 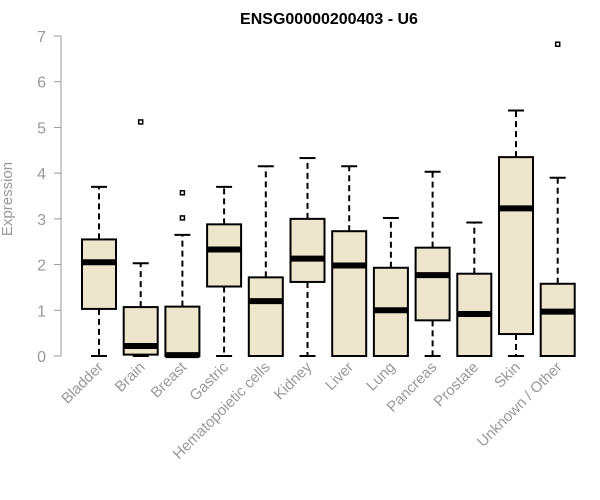 I want to click on y-axis-label: Expression, so click(x=8, y=199).